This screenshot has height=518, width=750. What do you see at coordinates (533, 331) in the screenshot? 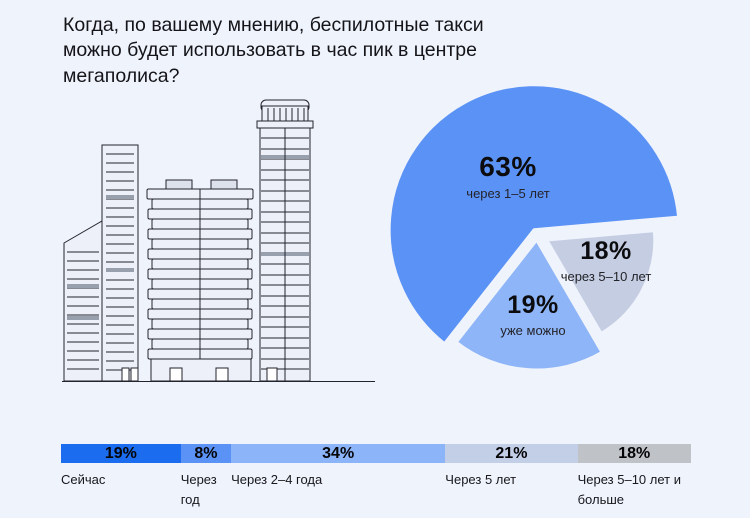
I see `pie-sublabel-now-possible: уже можно` at bounding box center [533, 331].